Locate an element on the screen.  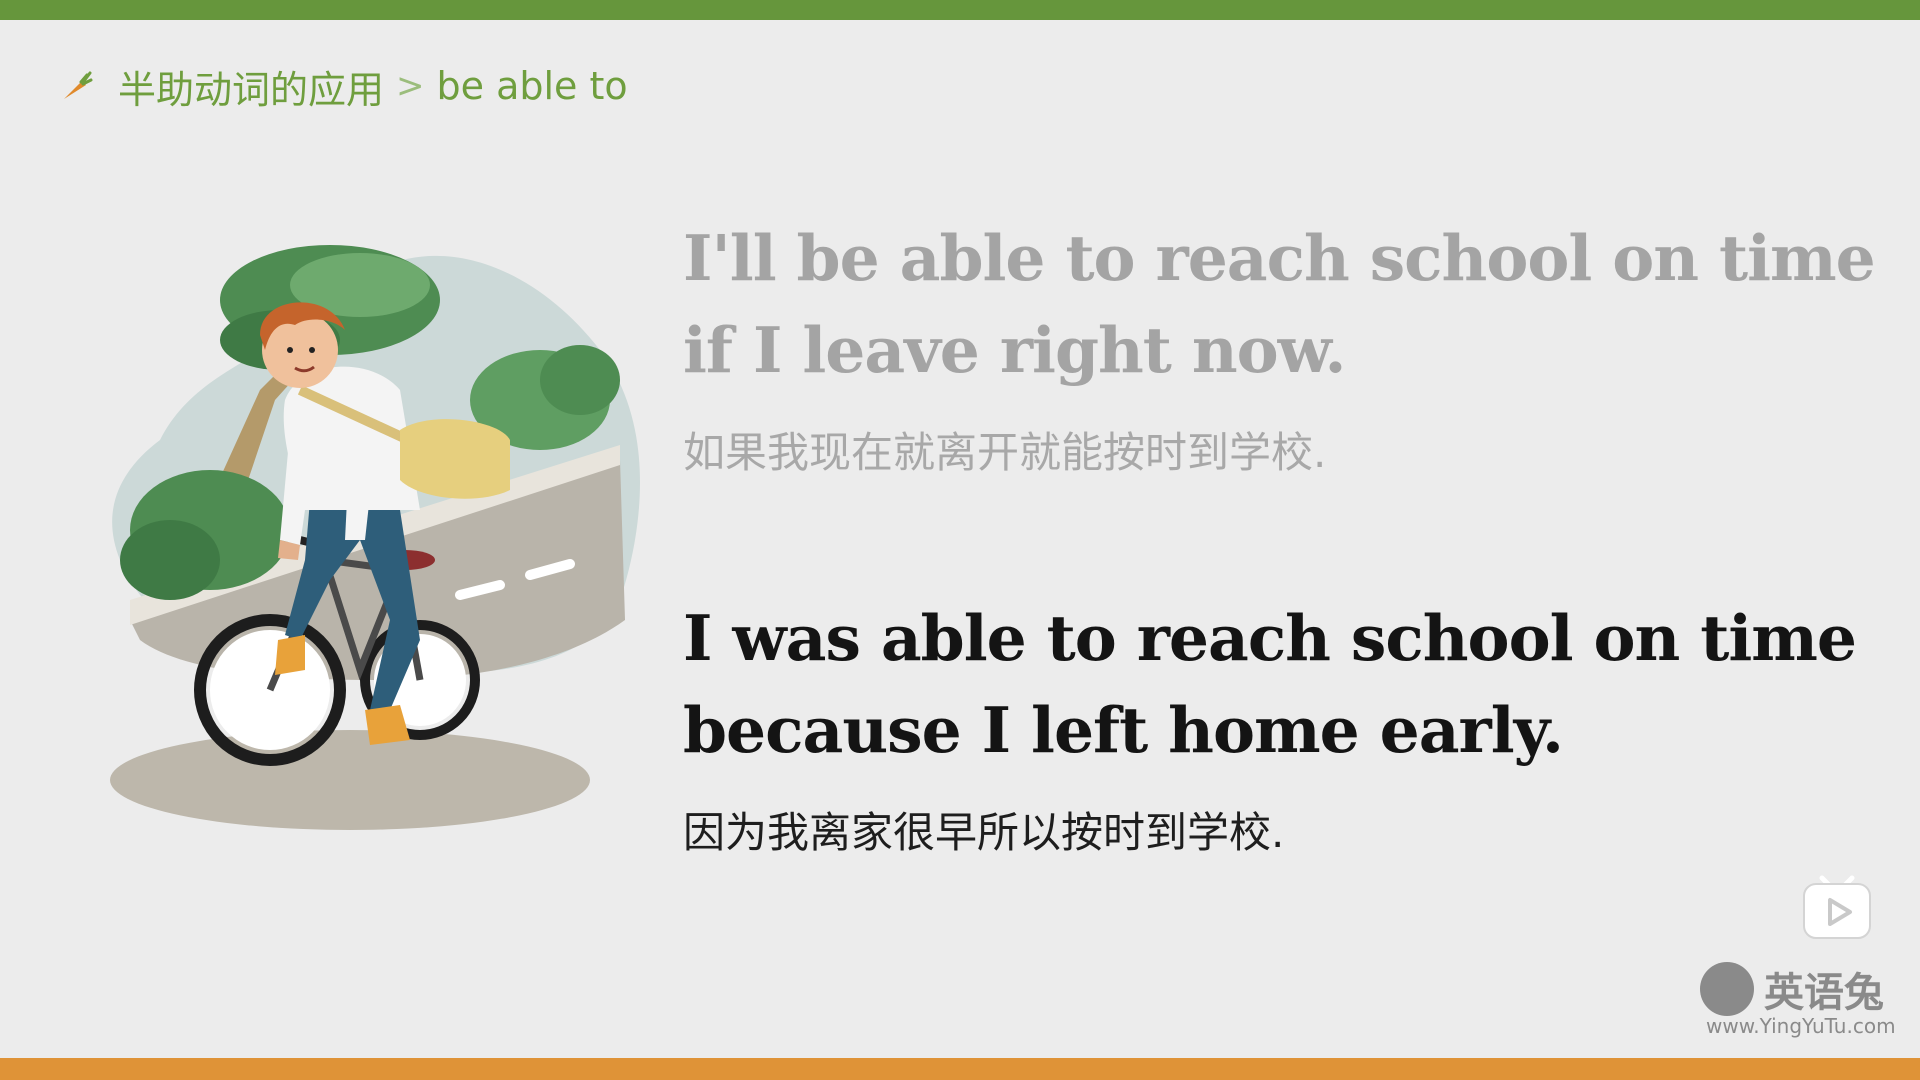
breadcrumb-section: 半助动词的应用 is located at coordinates (251, 89).